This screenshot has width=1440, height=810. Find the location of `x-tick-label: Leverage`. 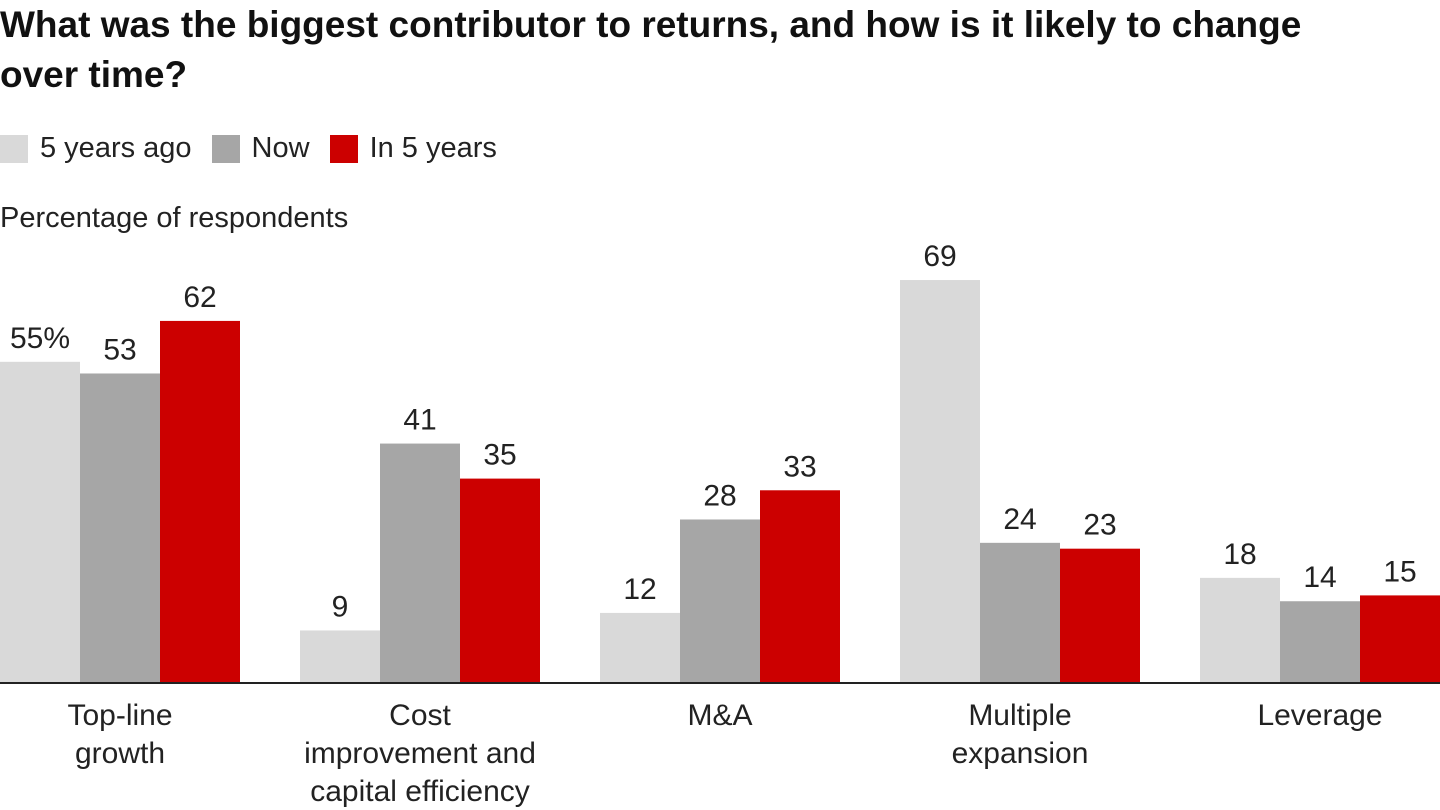

x-tick-label: Leverage is located at coordinates (1319, 715).